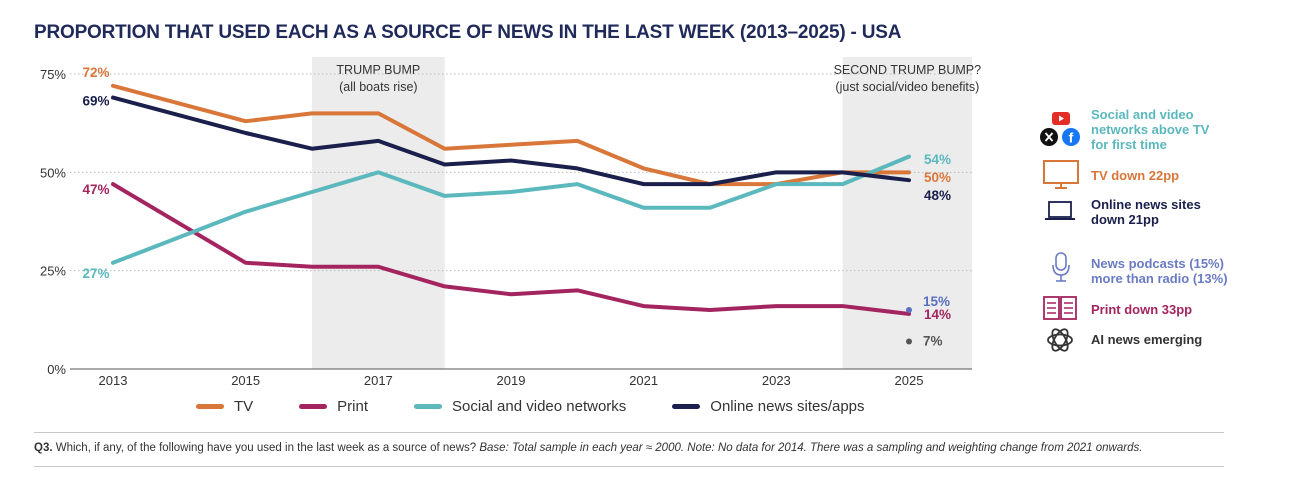 The image size is (1289, 488). Describe the element at coordinates (937, 195) in the screenshot. I see `end-label-online: 48%` at that location.